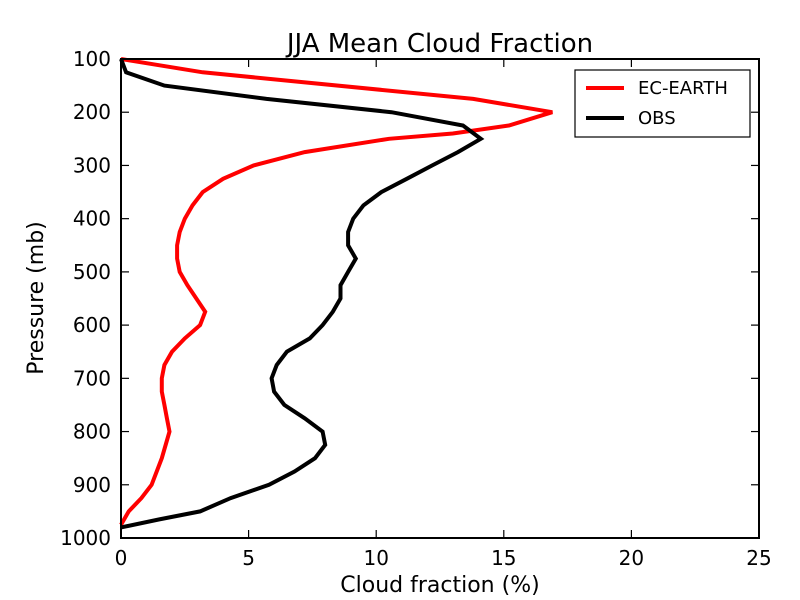 This screenshot has width=800, height=600. Describe the element at coordinates (92, 112) in the screenshot. I see `y-tick-label-200: 200` at that location.